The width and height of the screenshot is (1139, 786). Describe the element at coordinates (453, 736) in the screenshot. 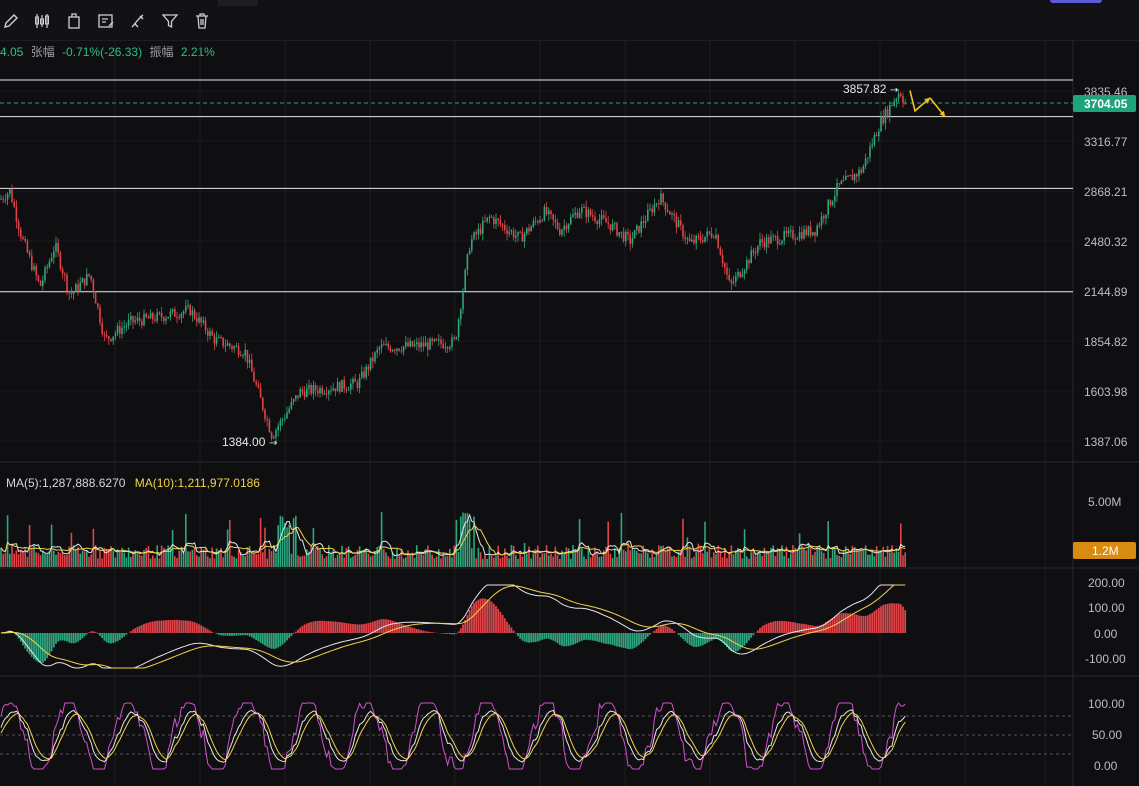

I see `kdj-j-line` at that location.